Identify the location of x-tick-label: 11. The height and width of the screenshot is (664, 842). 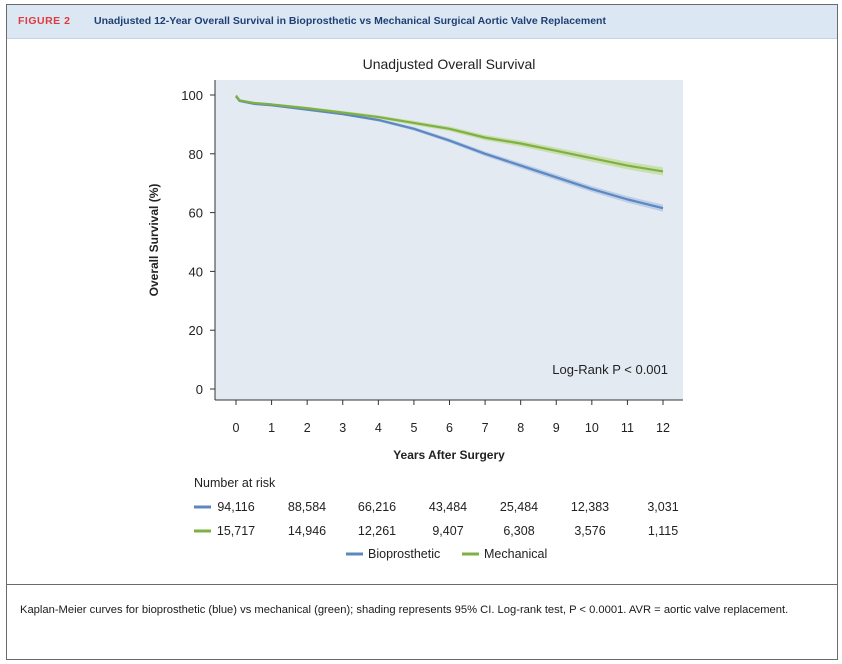
(627, 428).